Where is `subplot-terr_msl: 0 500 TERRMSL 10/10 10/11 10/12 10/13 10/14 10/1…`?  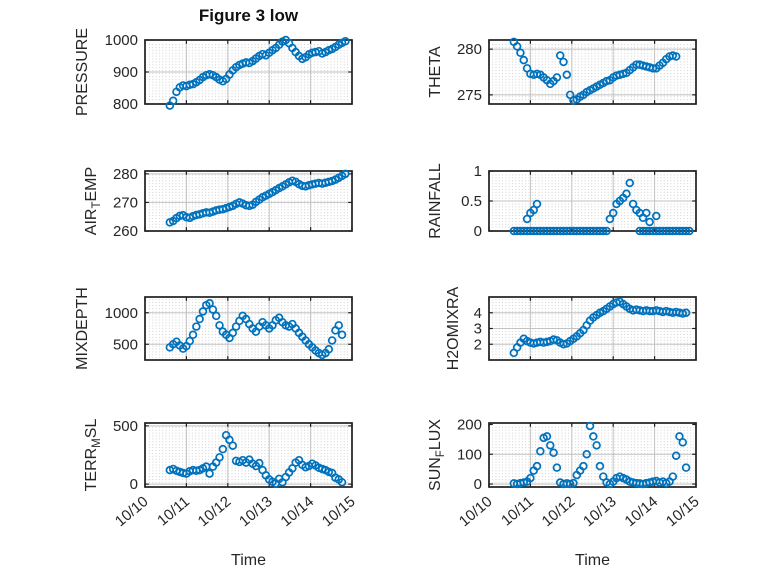 subplot-terr_msl: 0 500 TERRMSL 10/10 10/11 10/12 10/13 10/14 10/1… is located at coordinates (221, 474).